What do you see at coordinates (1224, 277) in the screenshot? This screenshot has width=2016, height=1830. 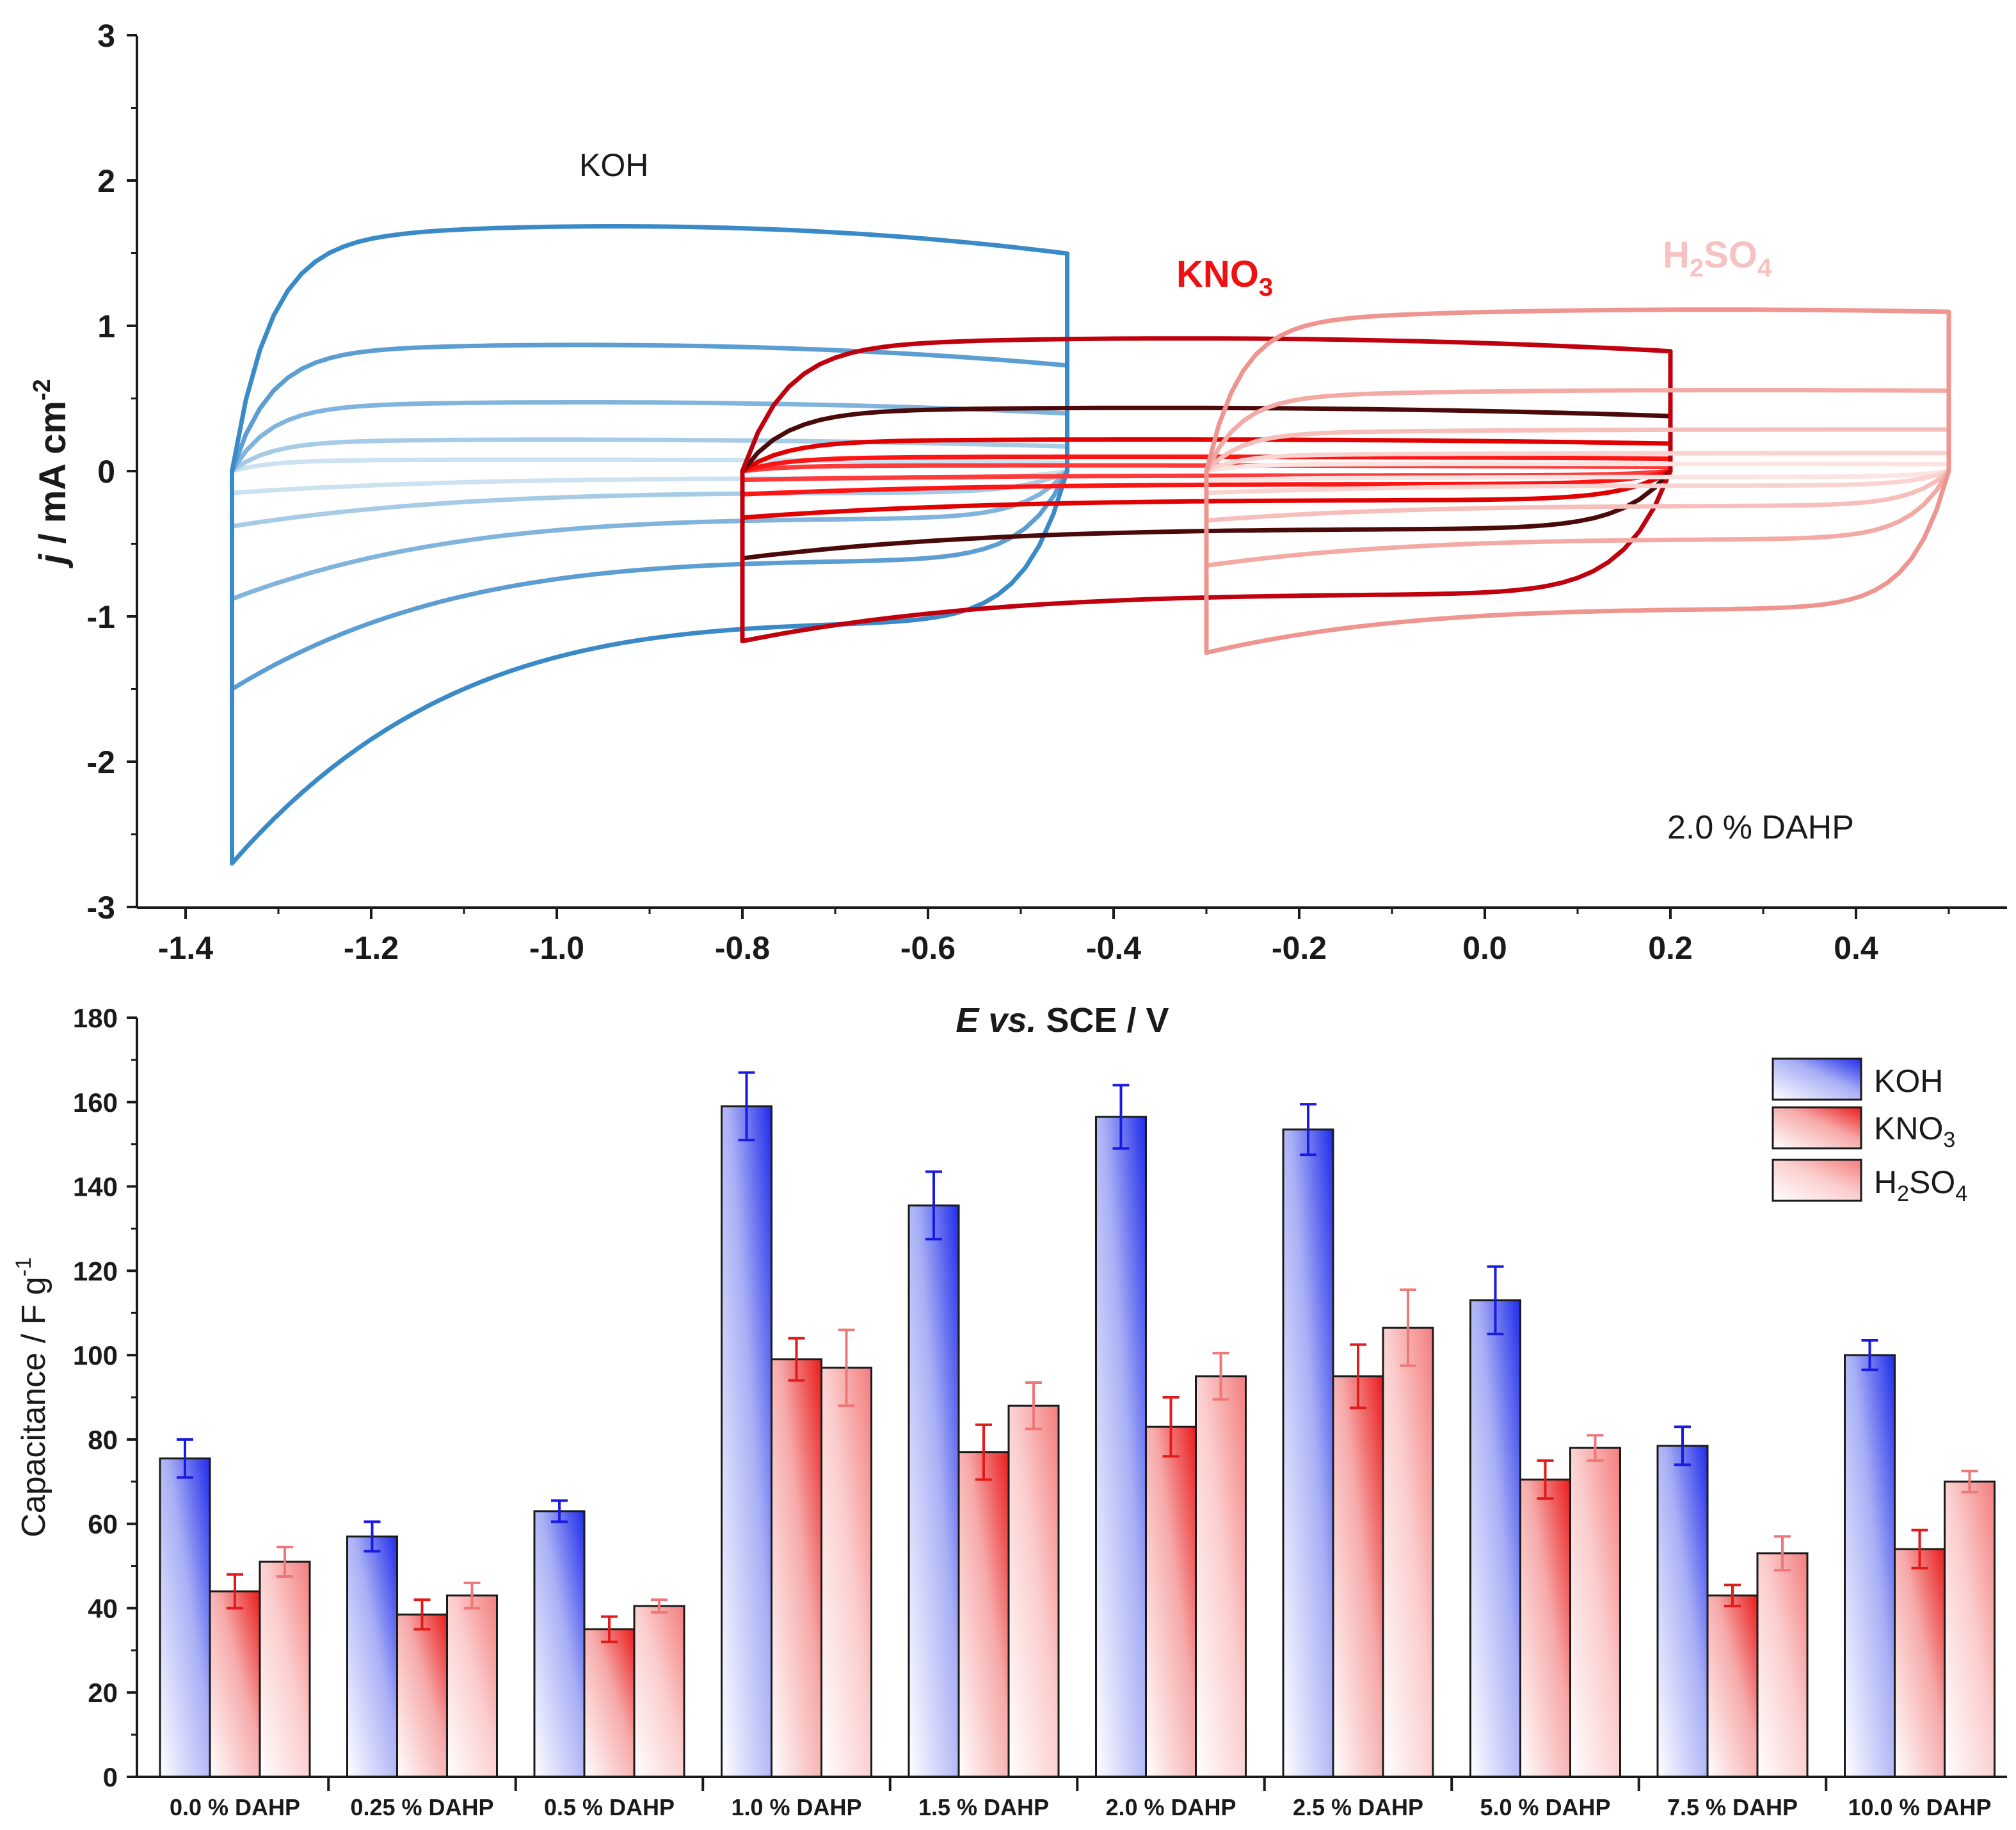 I see `cv-label-kno3: KNO3` at bounding box center [1224, 277].